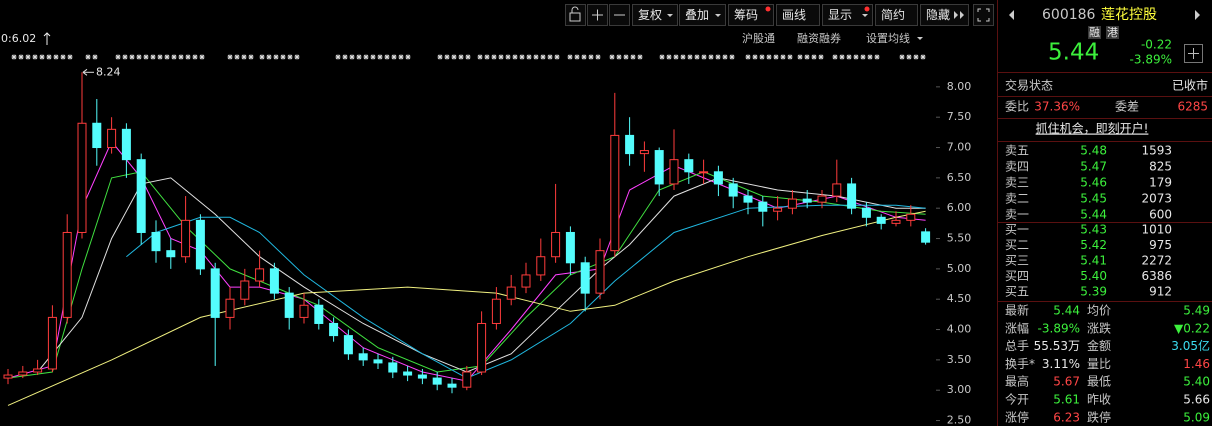 Image resolution: width=1212 pixels, height=426 pixels. What do you see at coordinates (697, 15) in the screenshot?
I see `toolbar-button-label: 叠加` at bounding box center [697, 15].